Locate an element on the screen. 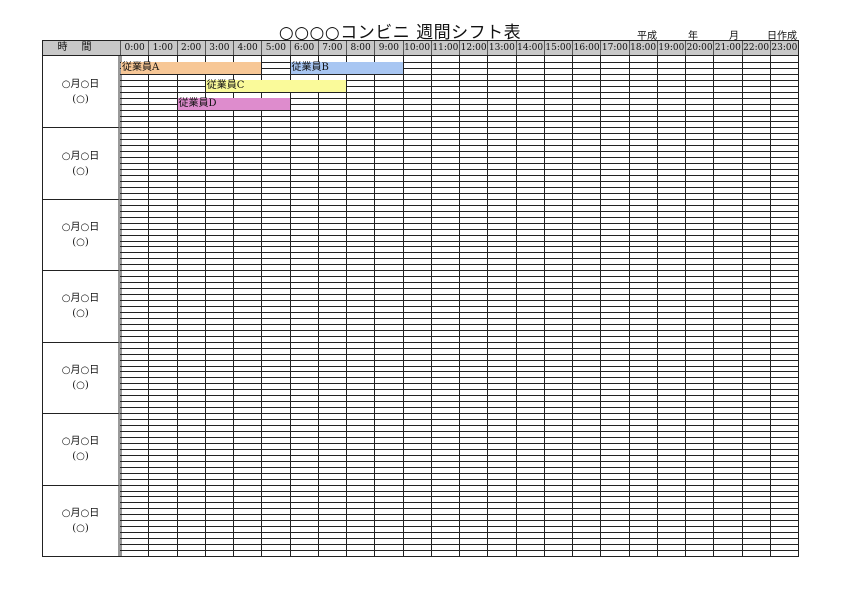  shift-bar: 従業員A is located at coordinates (191, 68).